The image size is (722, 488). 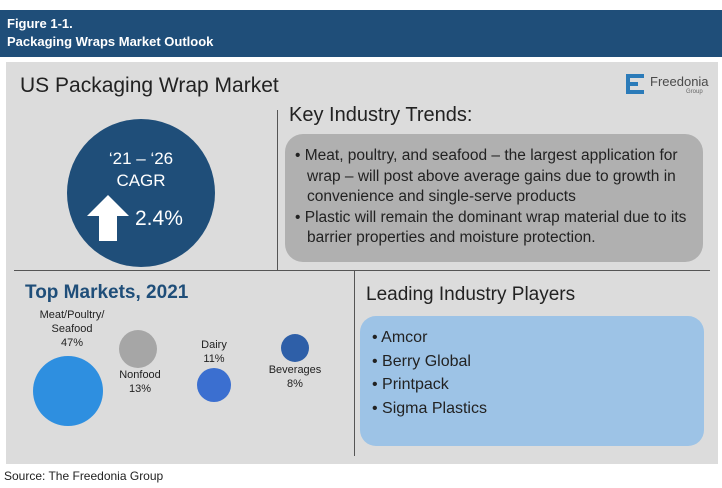 What do you see at coordinates (149, 85) in the screenshot?
I see `main-title: US Packaging Wrap Market` at bounding box center [149, 85].